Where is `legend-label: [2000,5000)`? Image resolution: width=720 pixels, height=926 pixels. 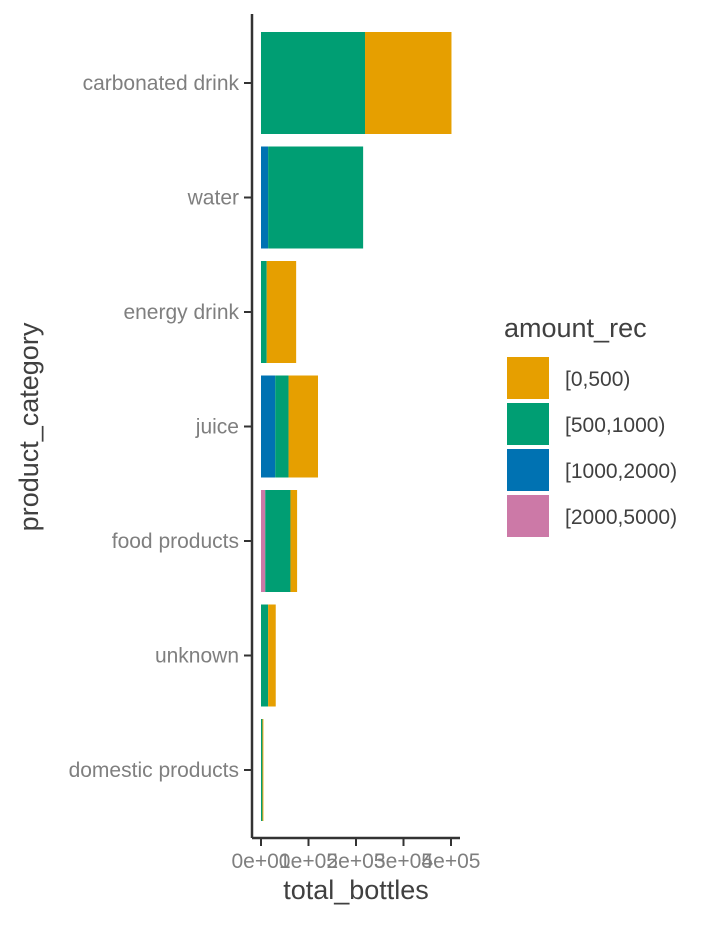 legend-label: [2000,5000) is located at coordinates (621, 517).